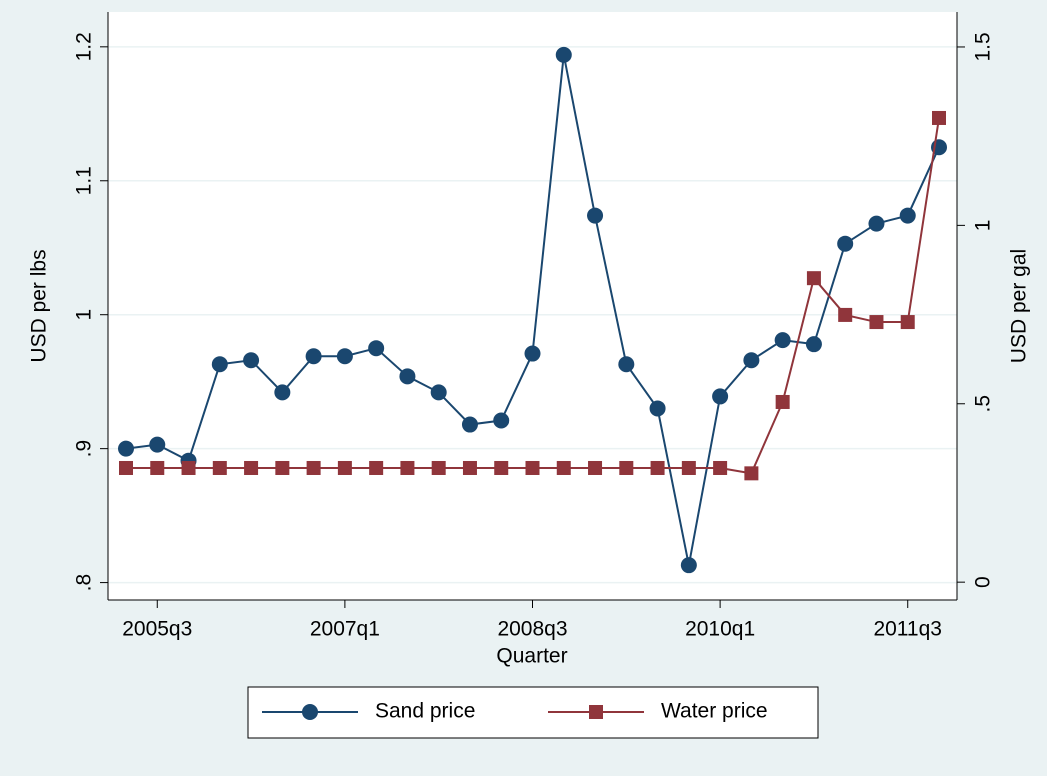 The width and height of the screenshot is (1047, 776). Describe the element at coordinates (983, 46) in the screenshot. I see `y2-tick-label: 1.5` at that location.